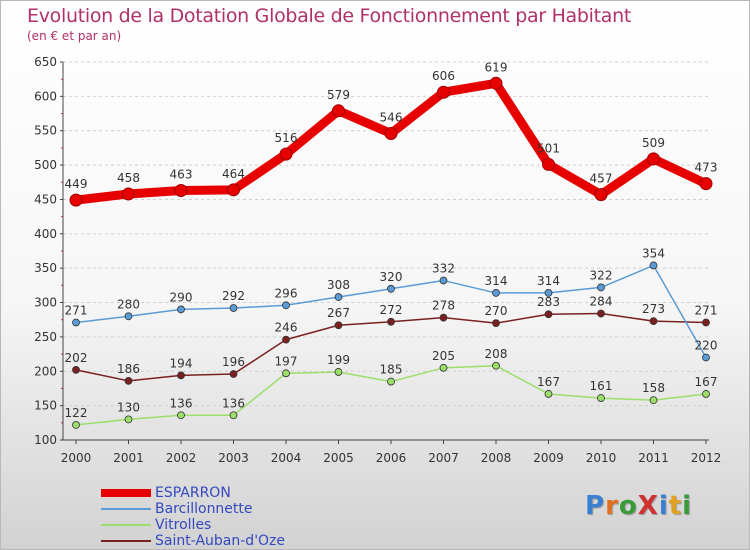 This screenshot has width=750, height=550. I want to click on y-tick-label: 550, so click(45, 131).